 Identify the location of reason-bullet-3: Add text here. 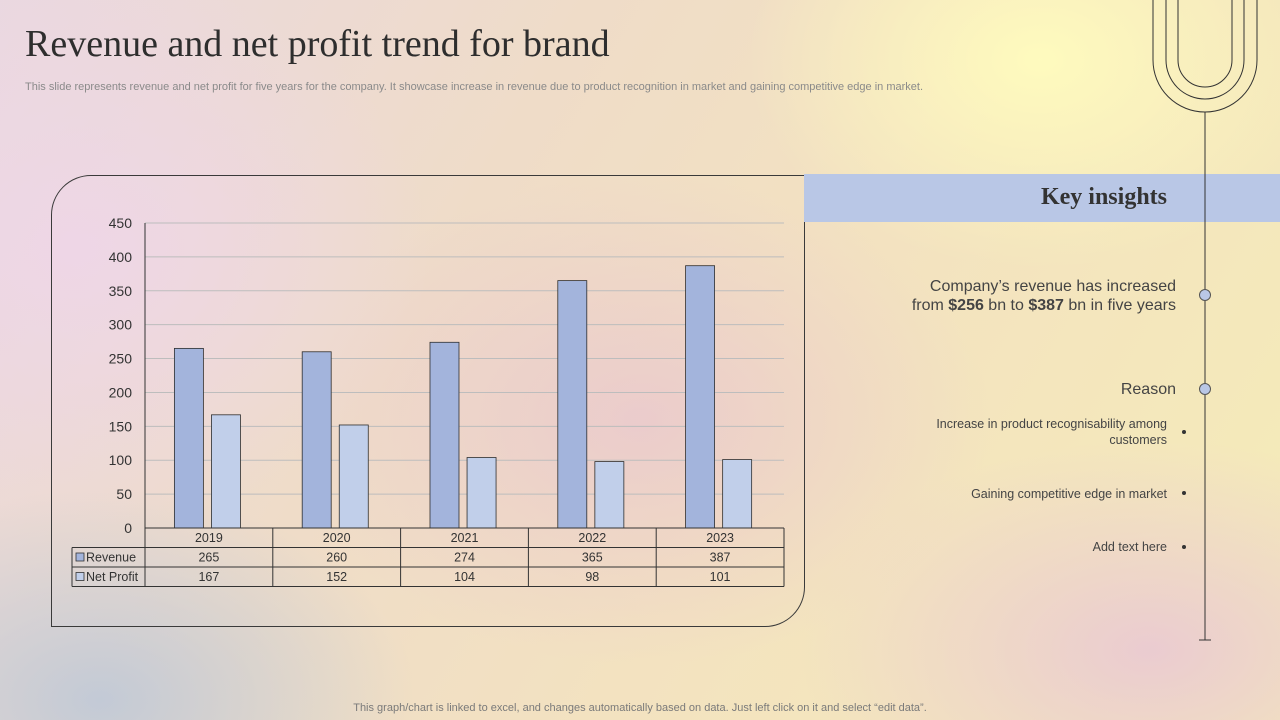
(1129, 547).